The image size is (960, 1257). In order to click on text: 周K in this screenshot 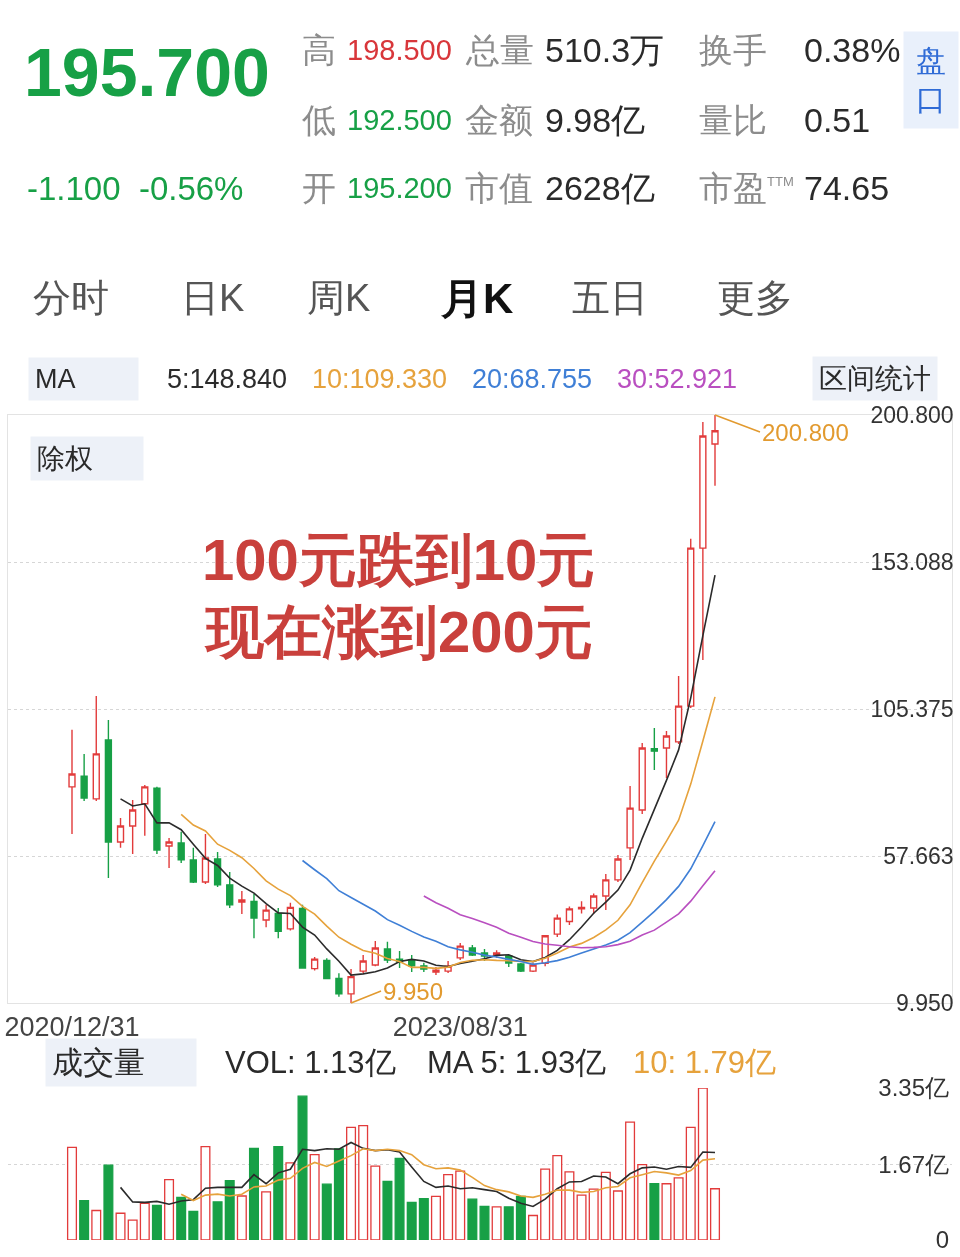, I will do `click(339, 298)`.